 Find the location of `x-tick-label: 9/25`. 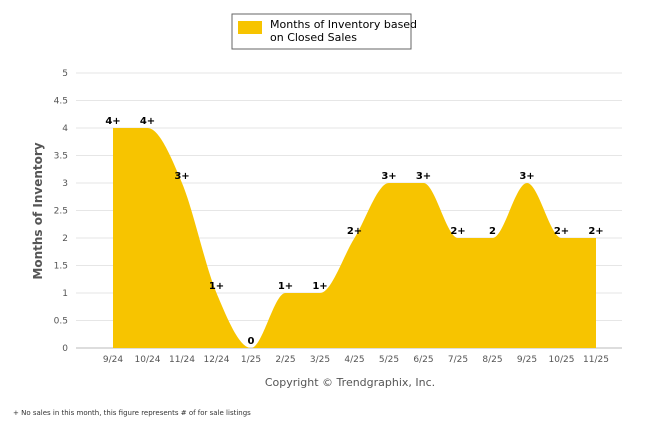

x-tick-label: 9/25 is located at coordinates (527, 360).